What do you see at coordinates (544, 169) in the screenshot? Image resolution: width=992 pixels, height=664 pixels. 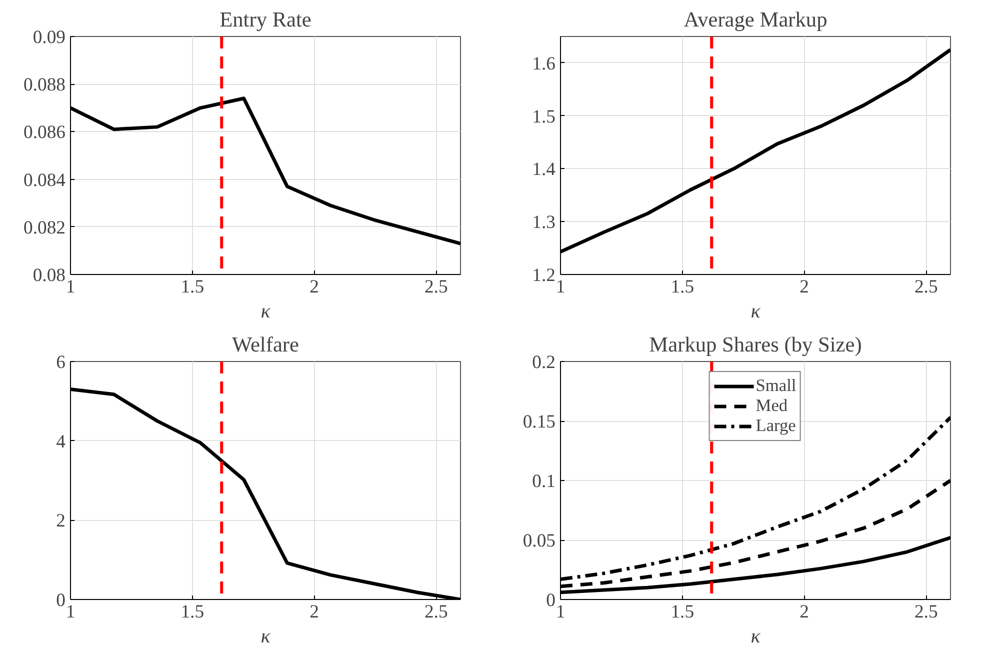 I see `y-tick-label: 1.4` at bounding box center [544, 169].